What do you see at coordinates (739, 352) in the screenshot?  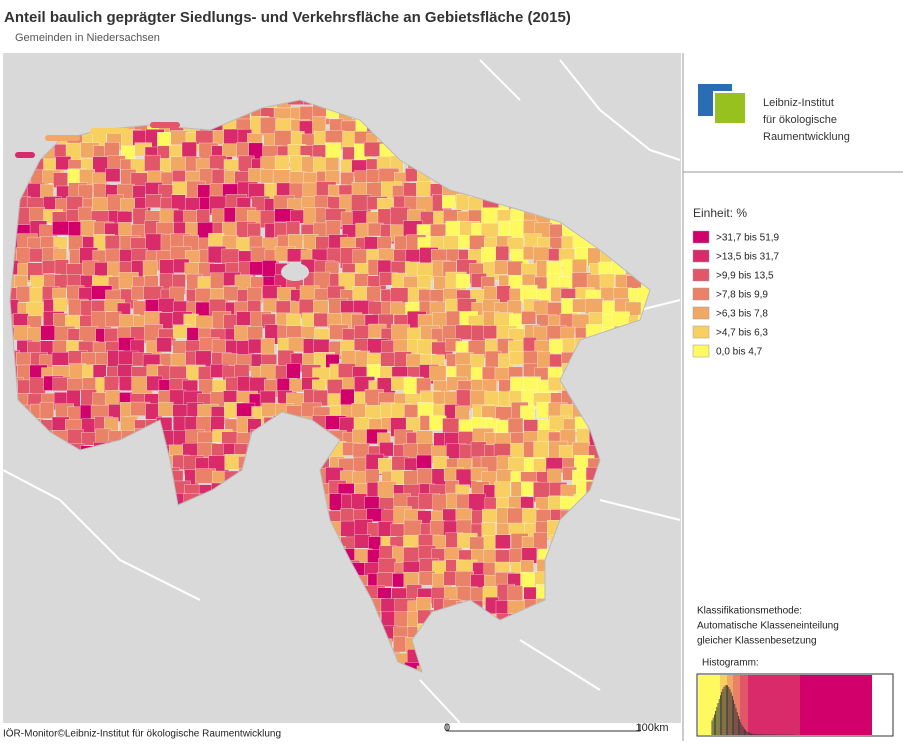 I see `legend-label: 0,0 bis 4,7` at bounding box center [739, 352].